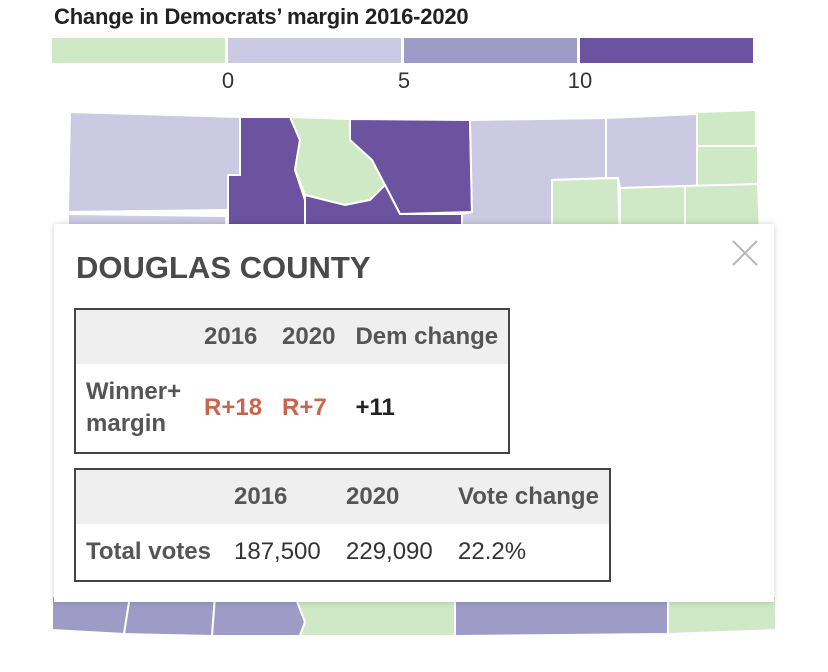 The image size is (828, 672). I want to click on legend-tick-10: 10, so click(580, 80).